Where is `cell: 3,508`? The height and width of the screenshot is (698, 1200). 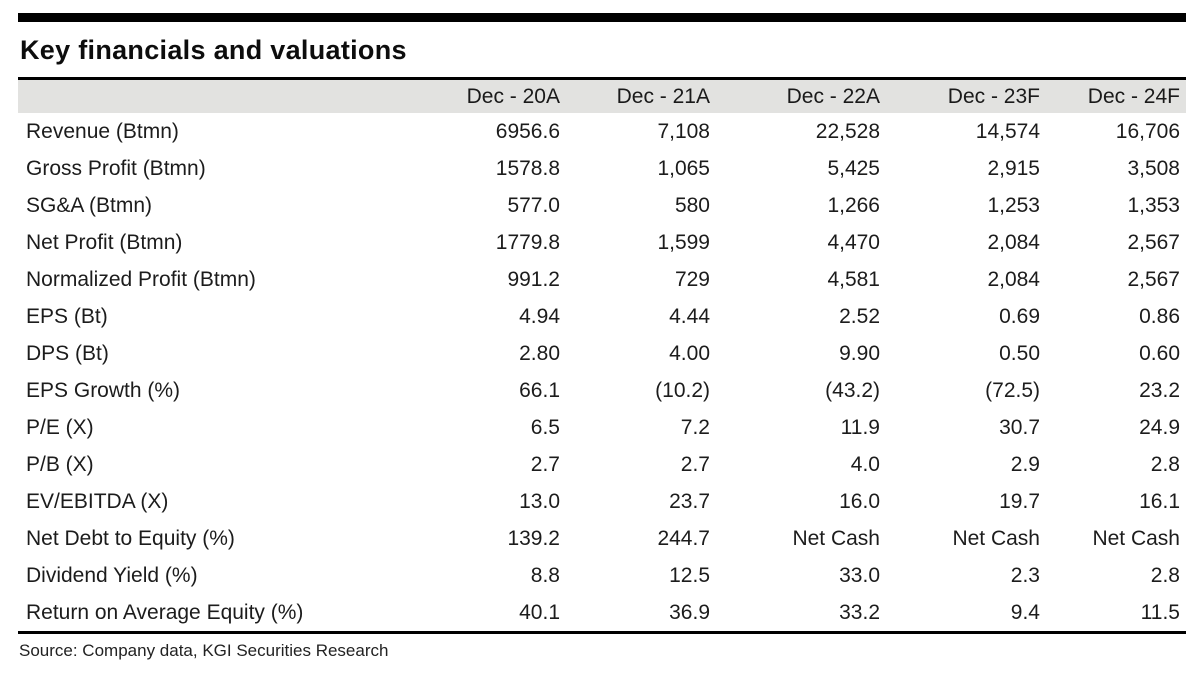
cell: 3,508 is located at coordinates (1153, 168).